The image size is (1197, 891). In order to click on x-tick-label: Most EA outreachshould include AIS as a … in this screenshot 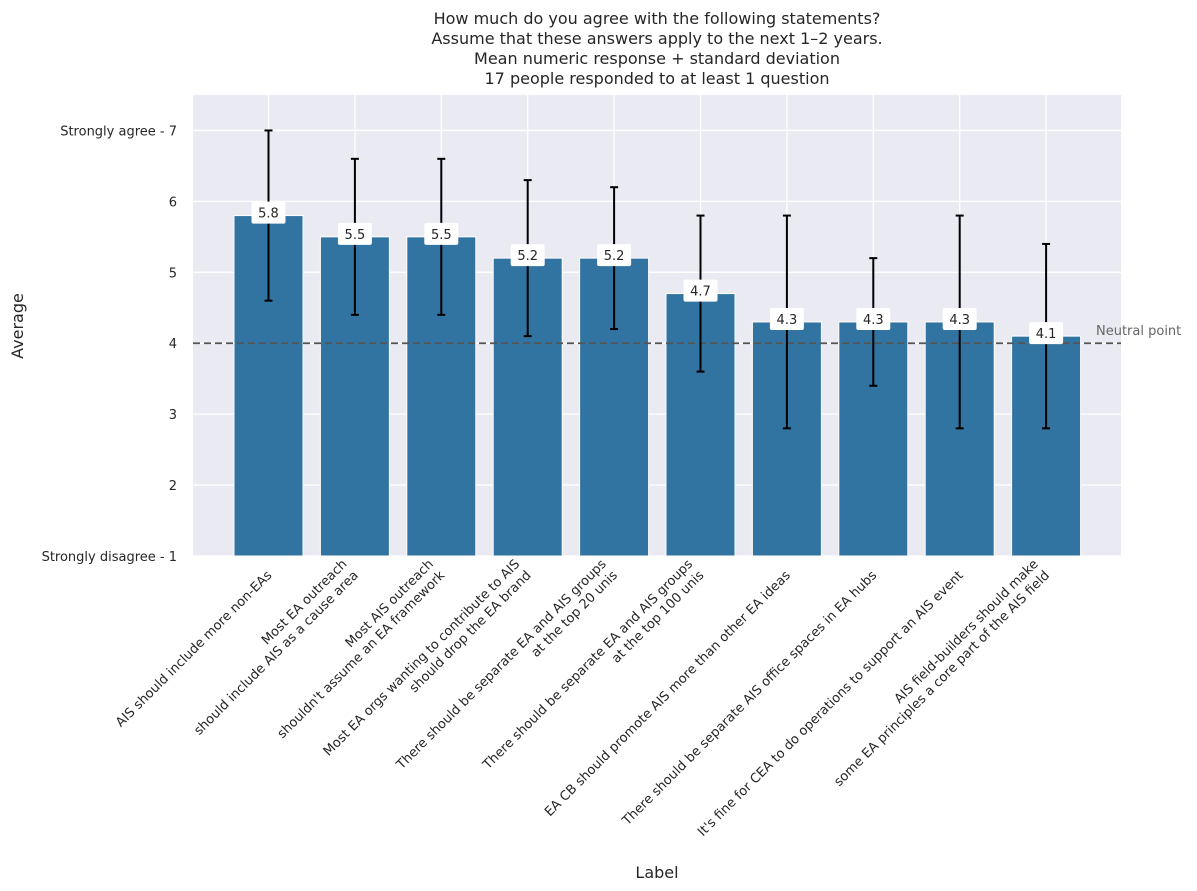, I will do `click(271, 648)`.